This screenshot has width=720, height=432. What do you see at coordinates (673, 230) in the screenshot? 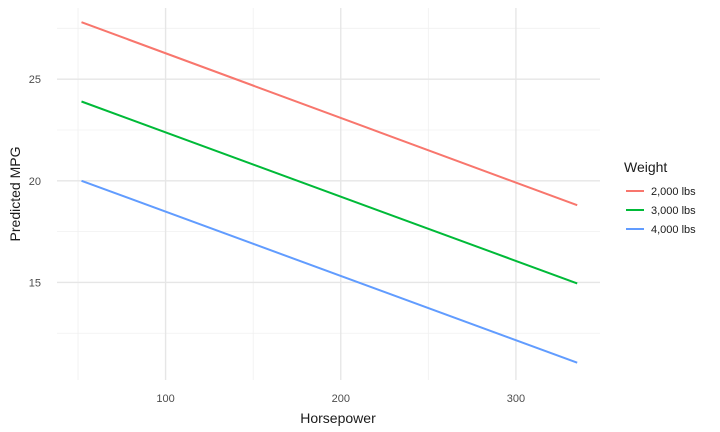
I see `legend-label: 4,000 lbs` at bounding box center [673, 230].